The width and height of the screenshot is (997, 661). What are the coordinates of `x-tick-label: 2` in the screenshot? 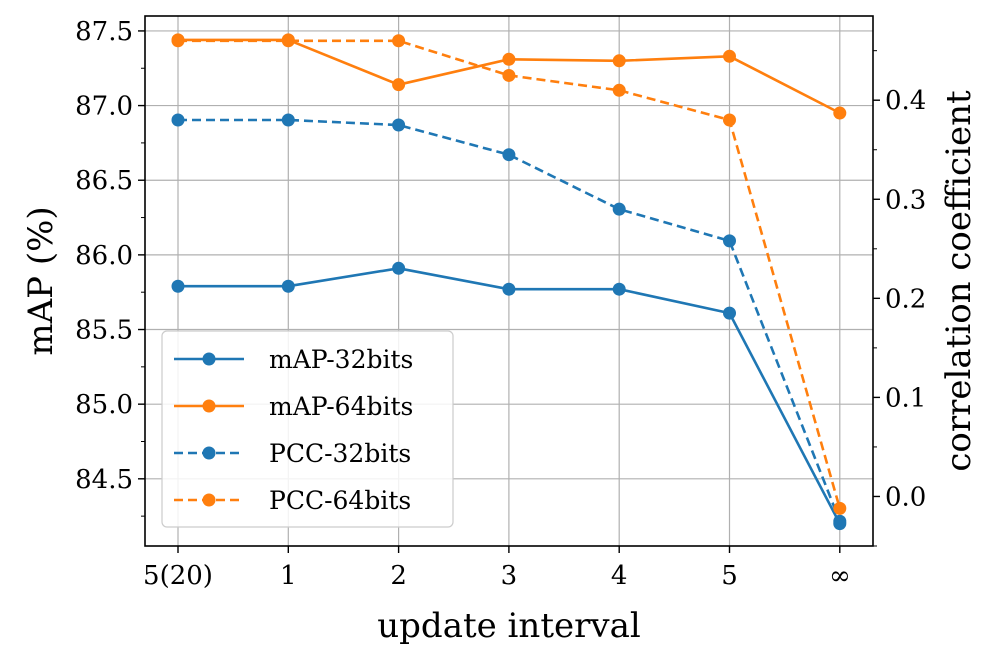 It's located at (398, 576).